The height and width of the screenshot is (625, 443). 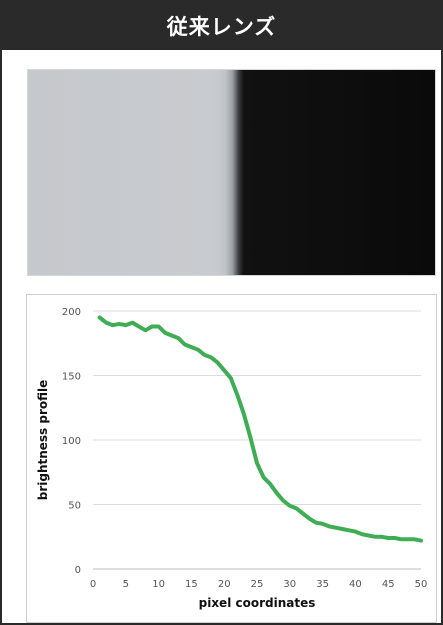 I want to click on x-tick-label: 15, so click(x=191, y=584).